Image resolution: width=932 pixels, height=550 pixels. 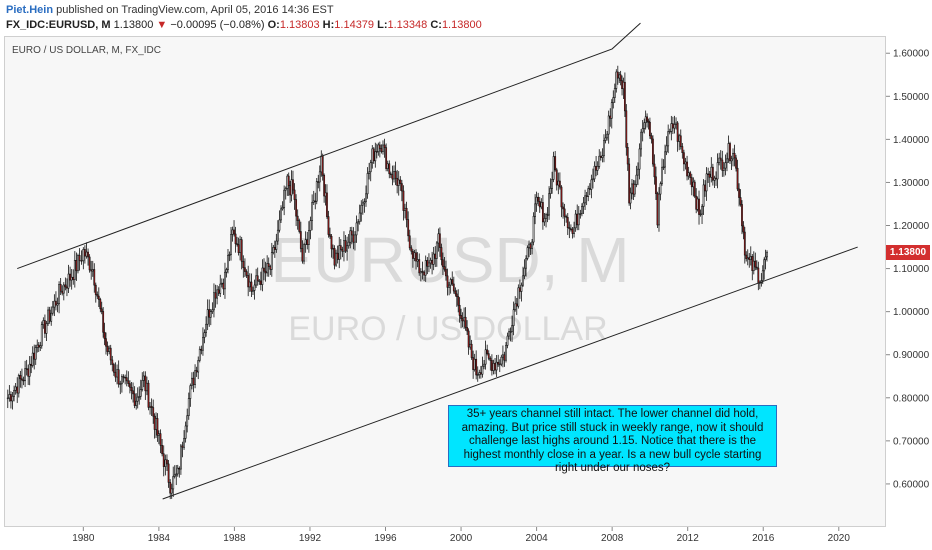 I want to click on author-link: Piet.Hein, so click(x=30, y=10).